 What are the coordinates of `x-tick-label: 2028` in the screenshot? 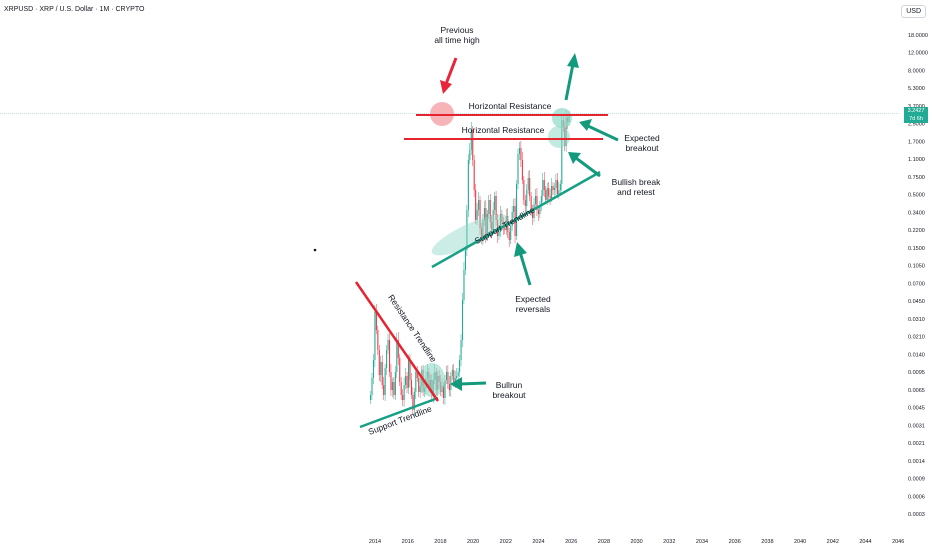 It's located at (604, 542).